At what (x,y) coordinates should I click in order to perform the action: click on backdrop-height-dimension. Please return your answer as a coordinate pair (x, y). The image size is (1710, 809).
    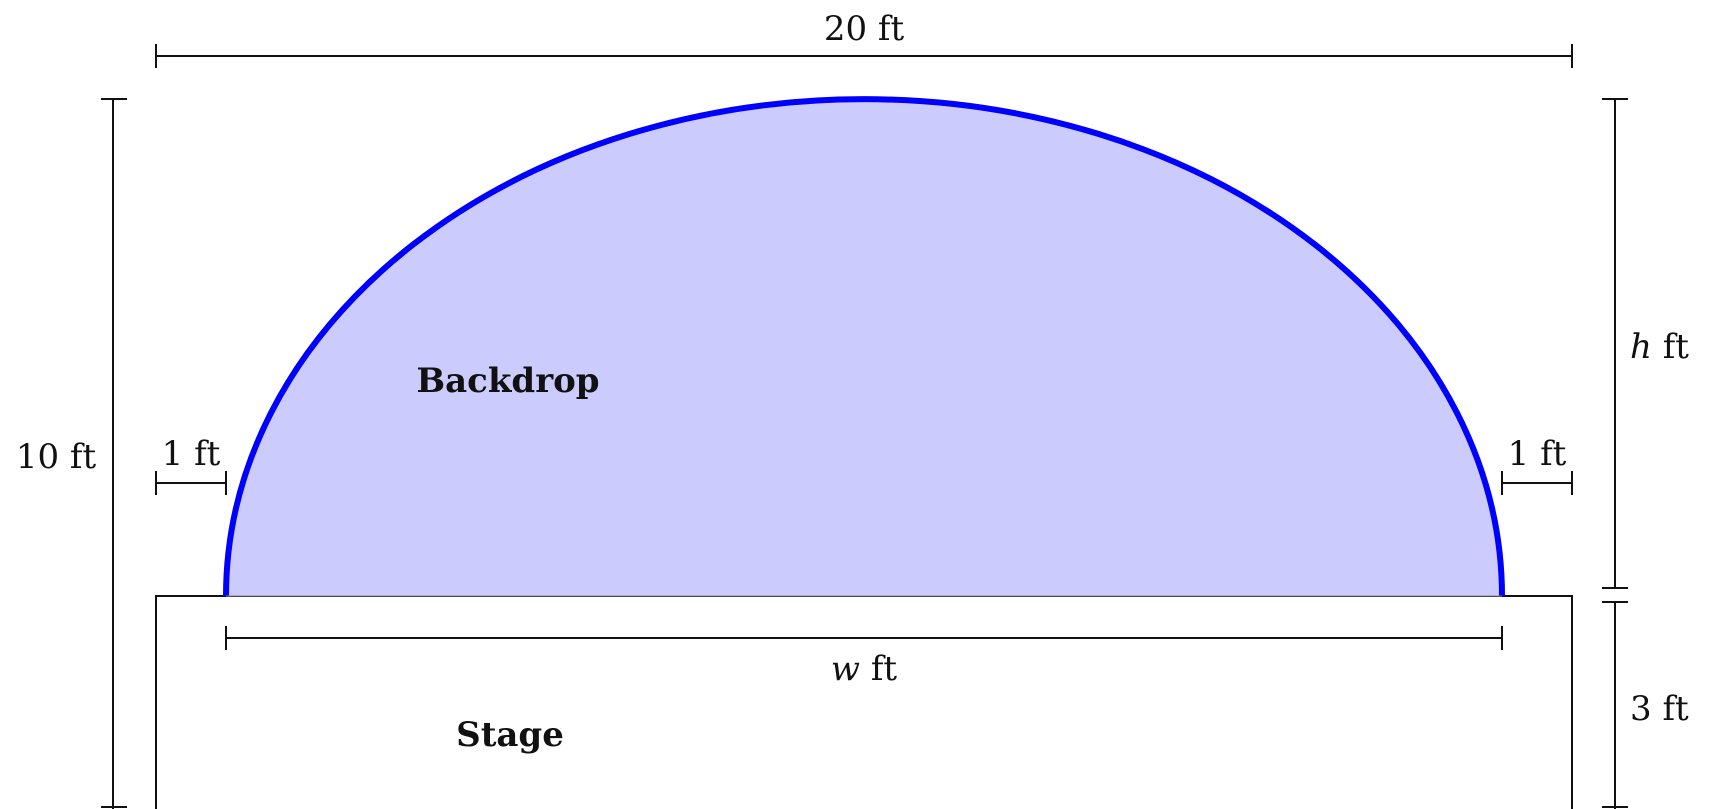
    Looking at the image, I should click on (1615, 343).